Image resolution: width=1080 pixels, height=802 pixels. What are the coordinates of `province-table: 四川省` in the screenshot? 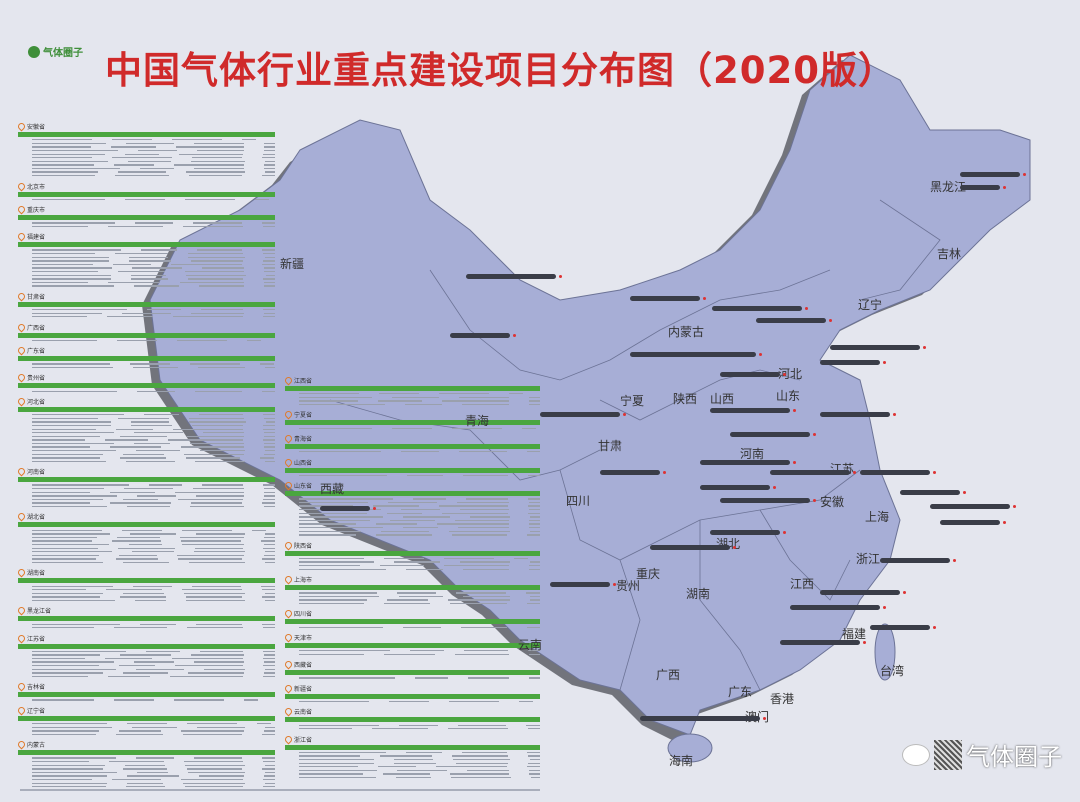 It's located at (411, 618).